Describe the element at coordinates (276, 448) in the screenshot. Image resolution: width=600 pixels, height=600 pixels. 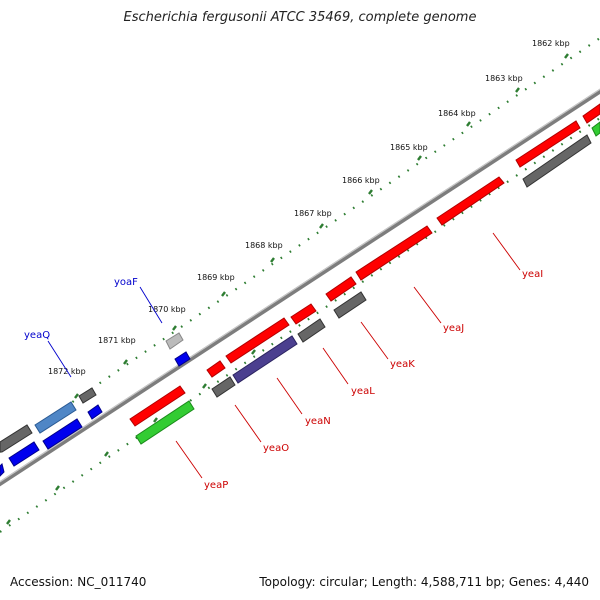
I see `gene-label-yeaO: yeaO` at that location.